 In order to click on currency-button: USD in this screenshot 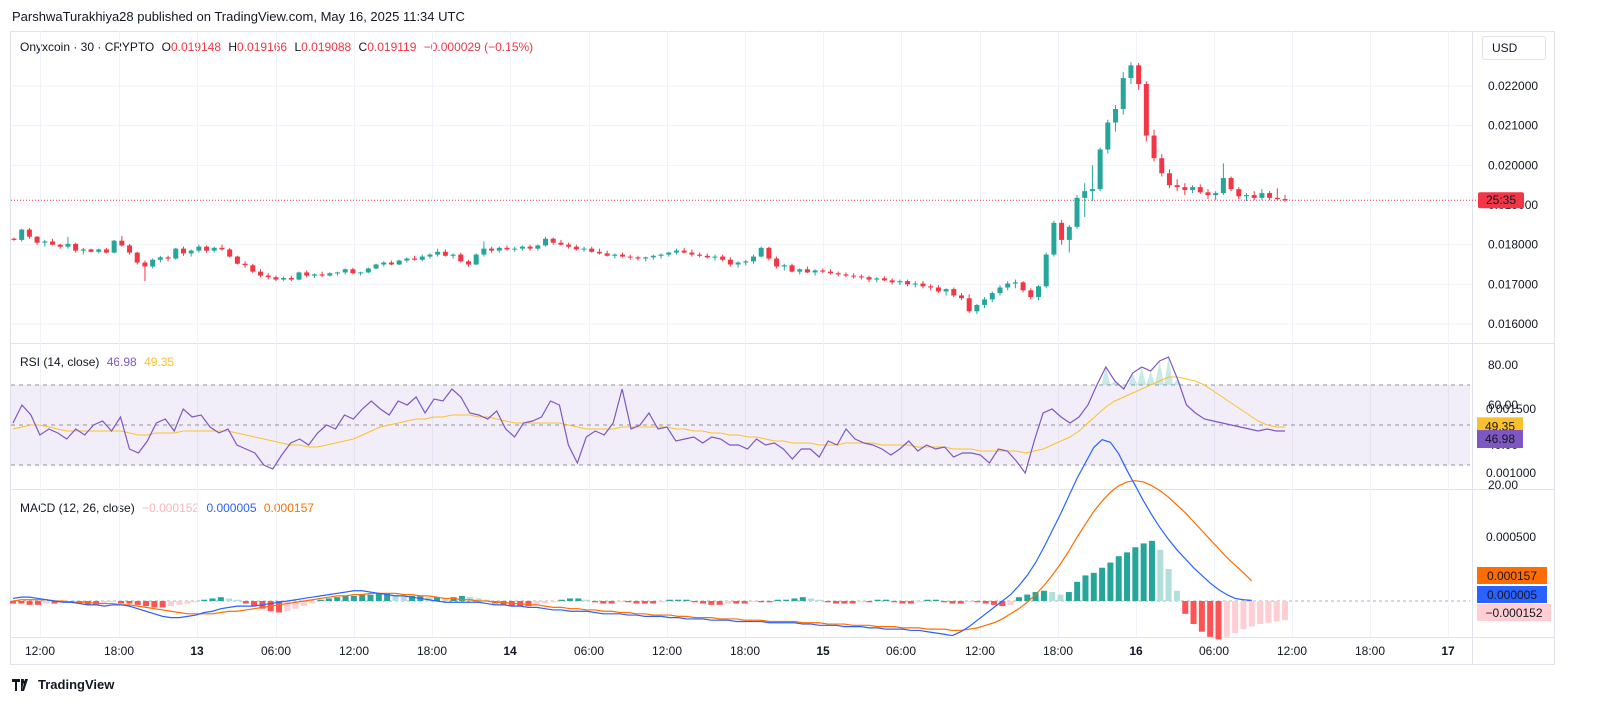, I will do `click(1514, 48)`.